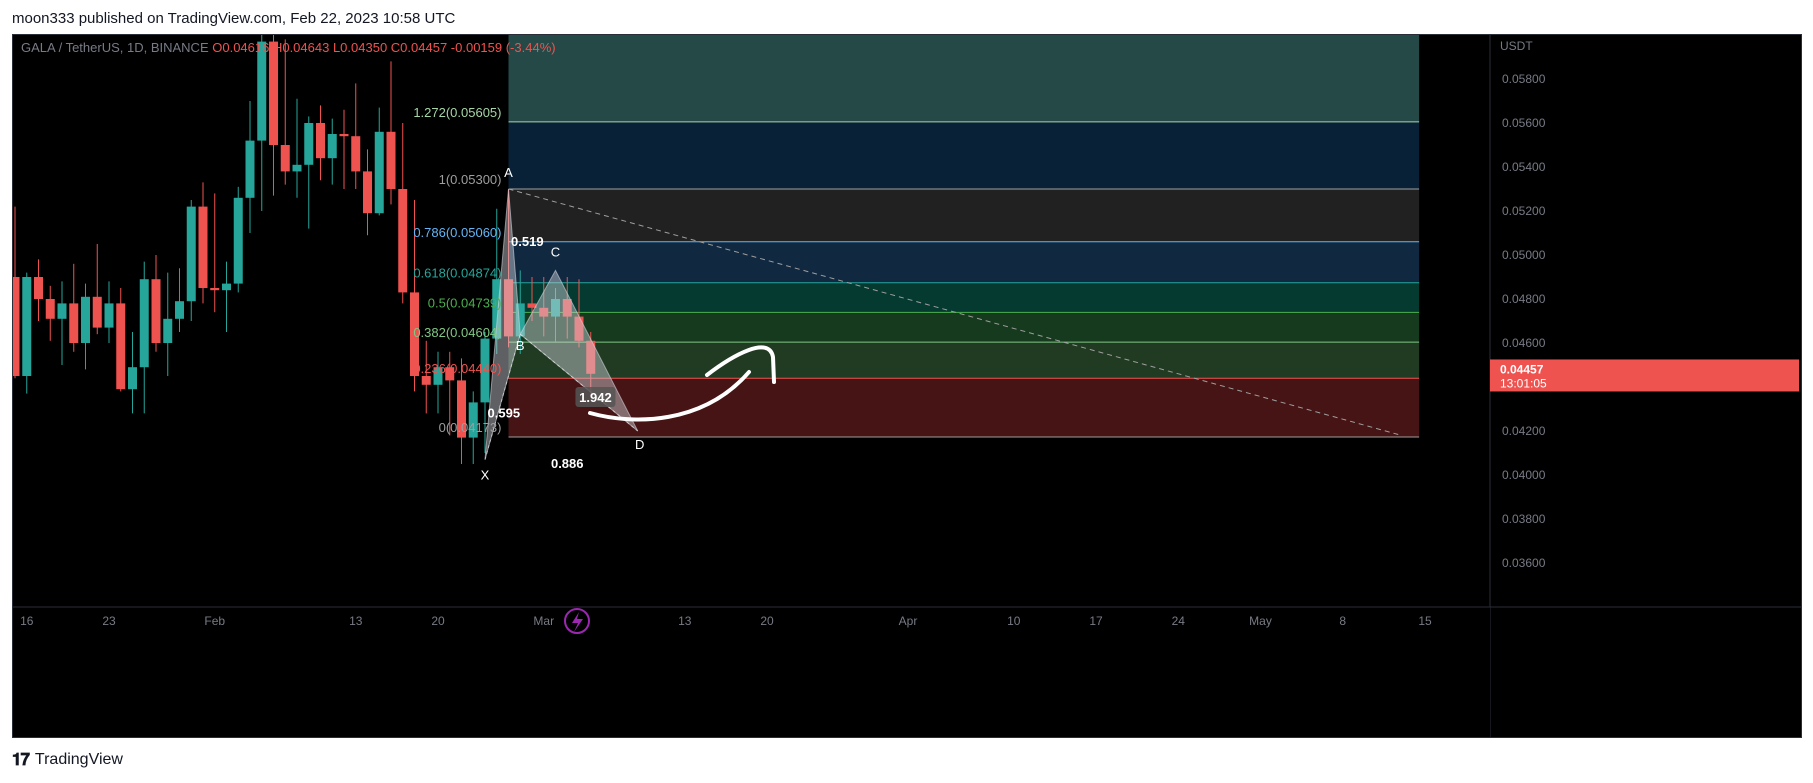 The image size is (1813, 783). Describe the element at coordinates (457, 332) in the screenshot. I see `fib-level-label: 0.382(0.04604)` at that location.